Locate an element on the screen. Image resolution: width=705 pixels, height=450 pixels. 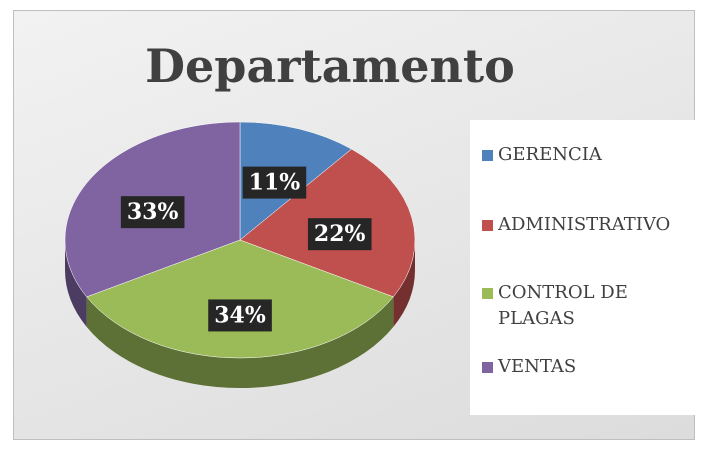
data-label-text: 22% is located at coordinates (340, 234).